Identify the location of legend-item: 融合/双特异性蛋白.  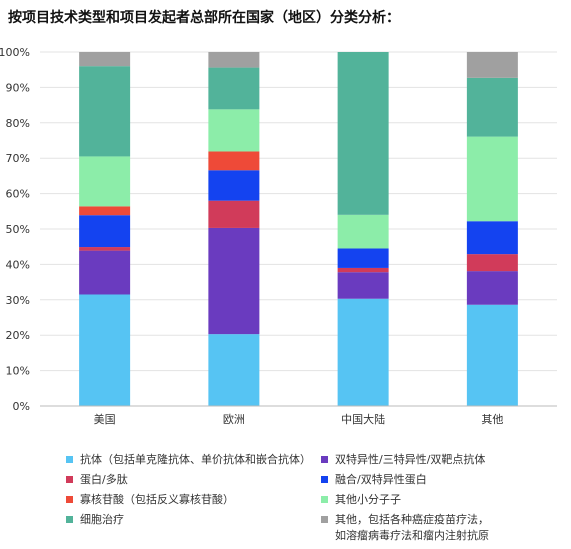
(374, 480).